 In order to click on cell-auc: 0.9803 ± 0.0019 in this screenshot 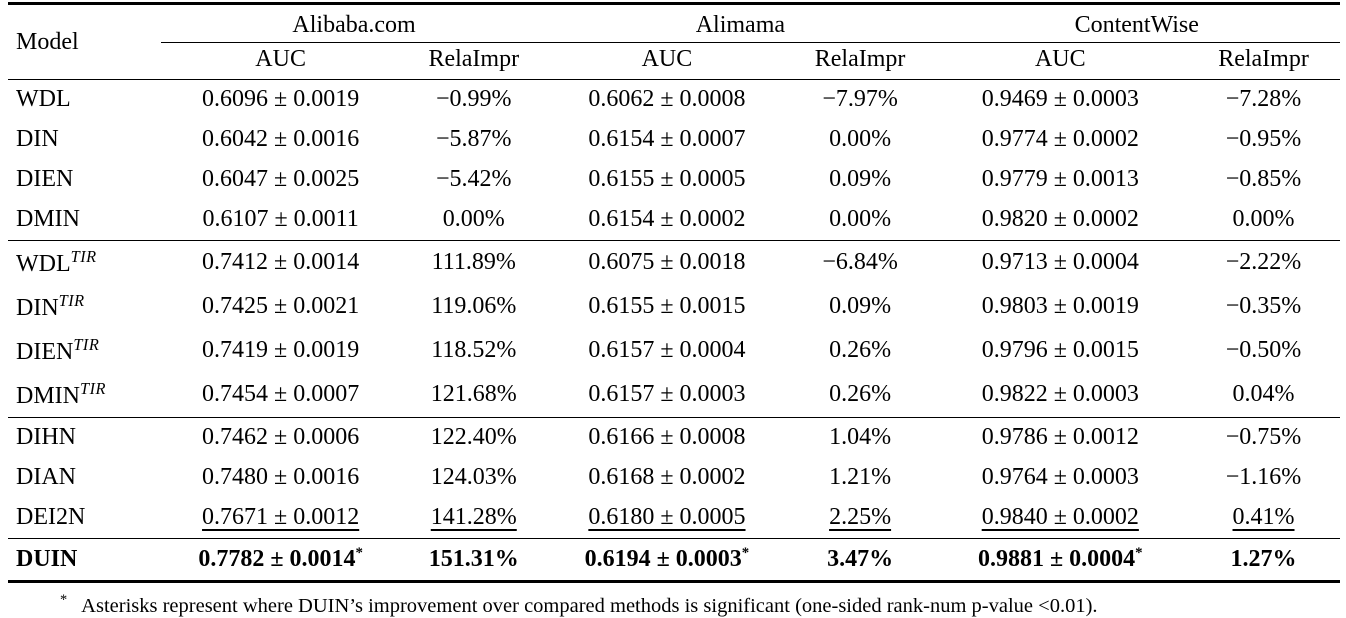, I will do `click(1060, 306)`.